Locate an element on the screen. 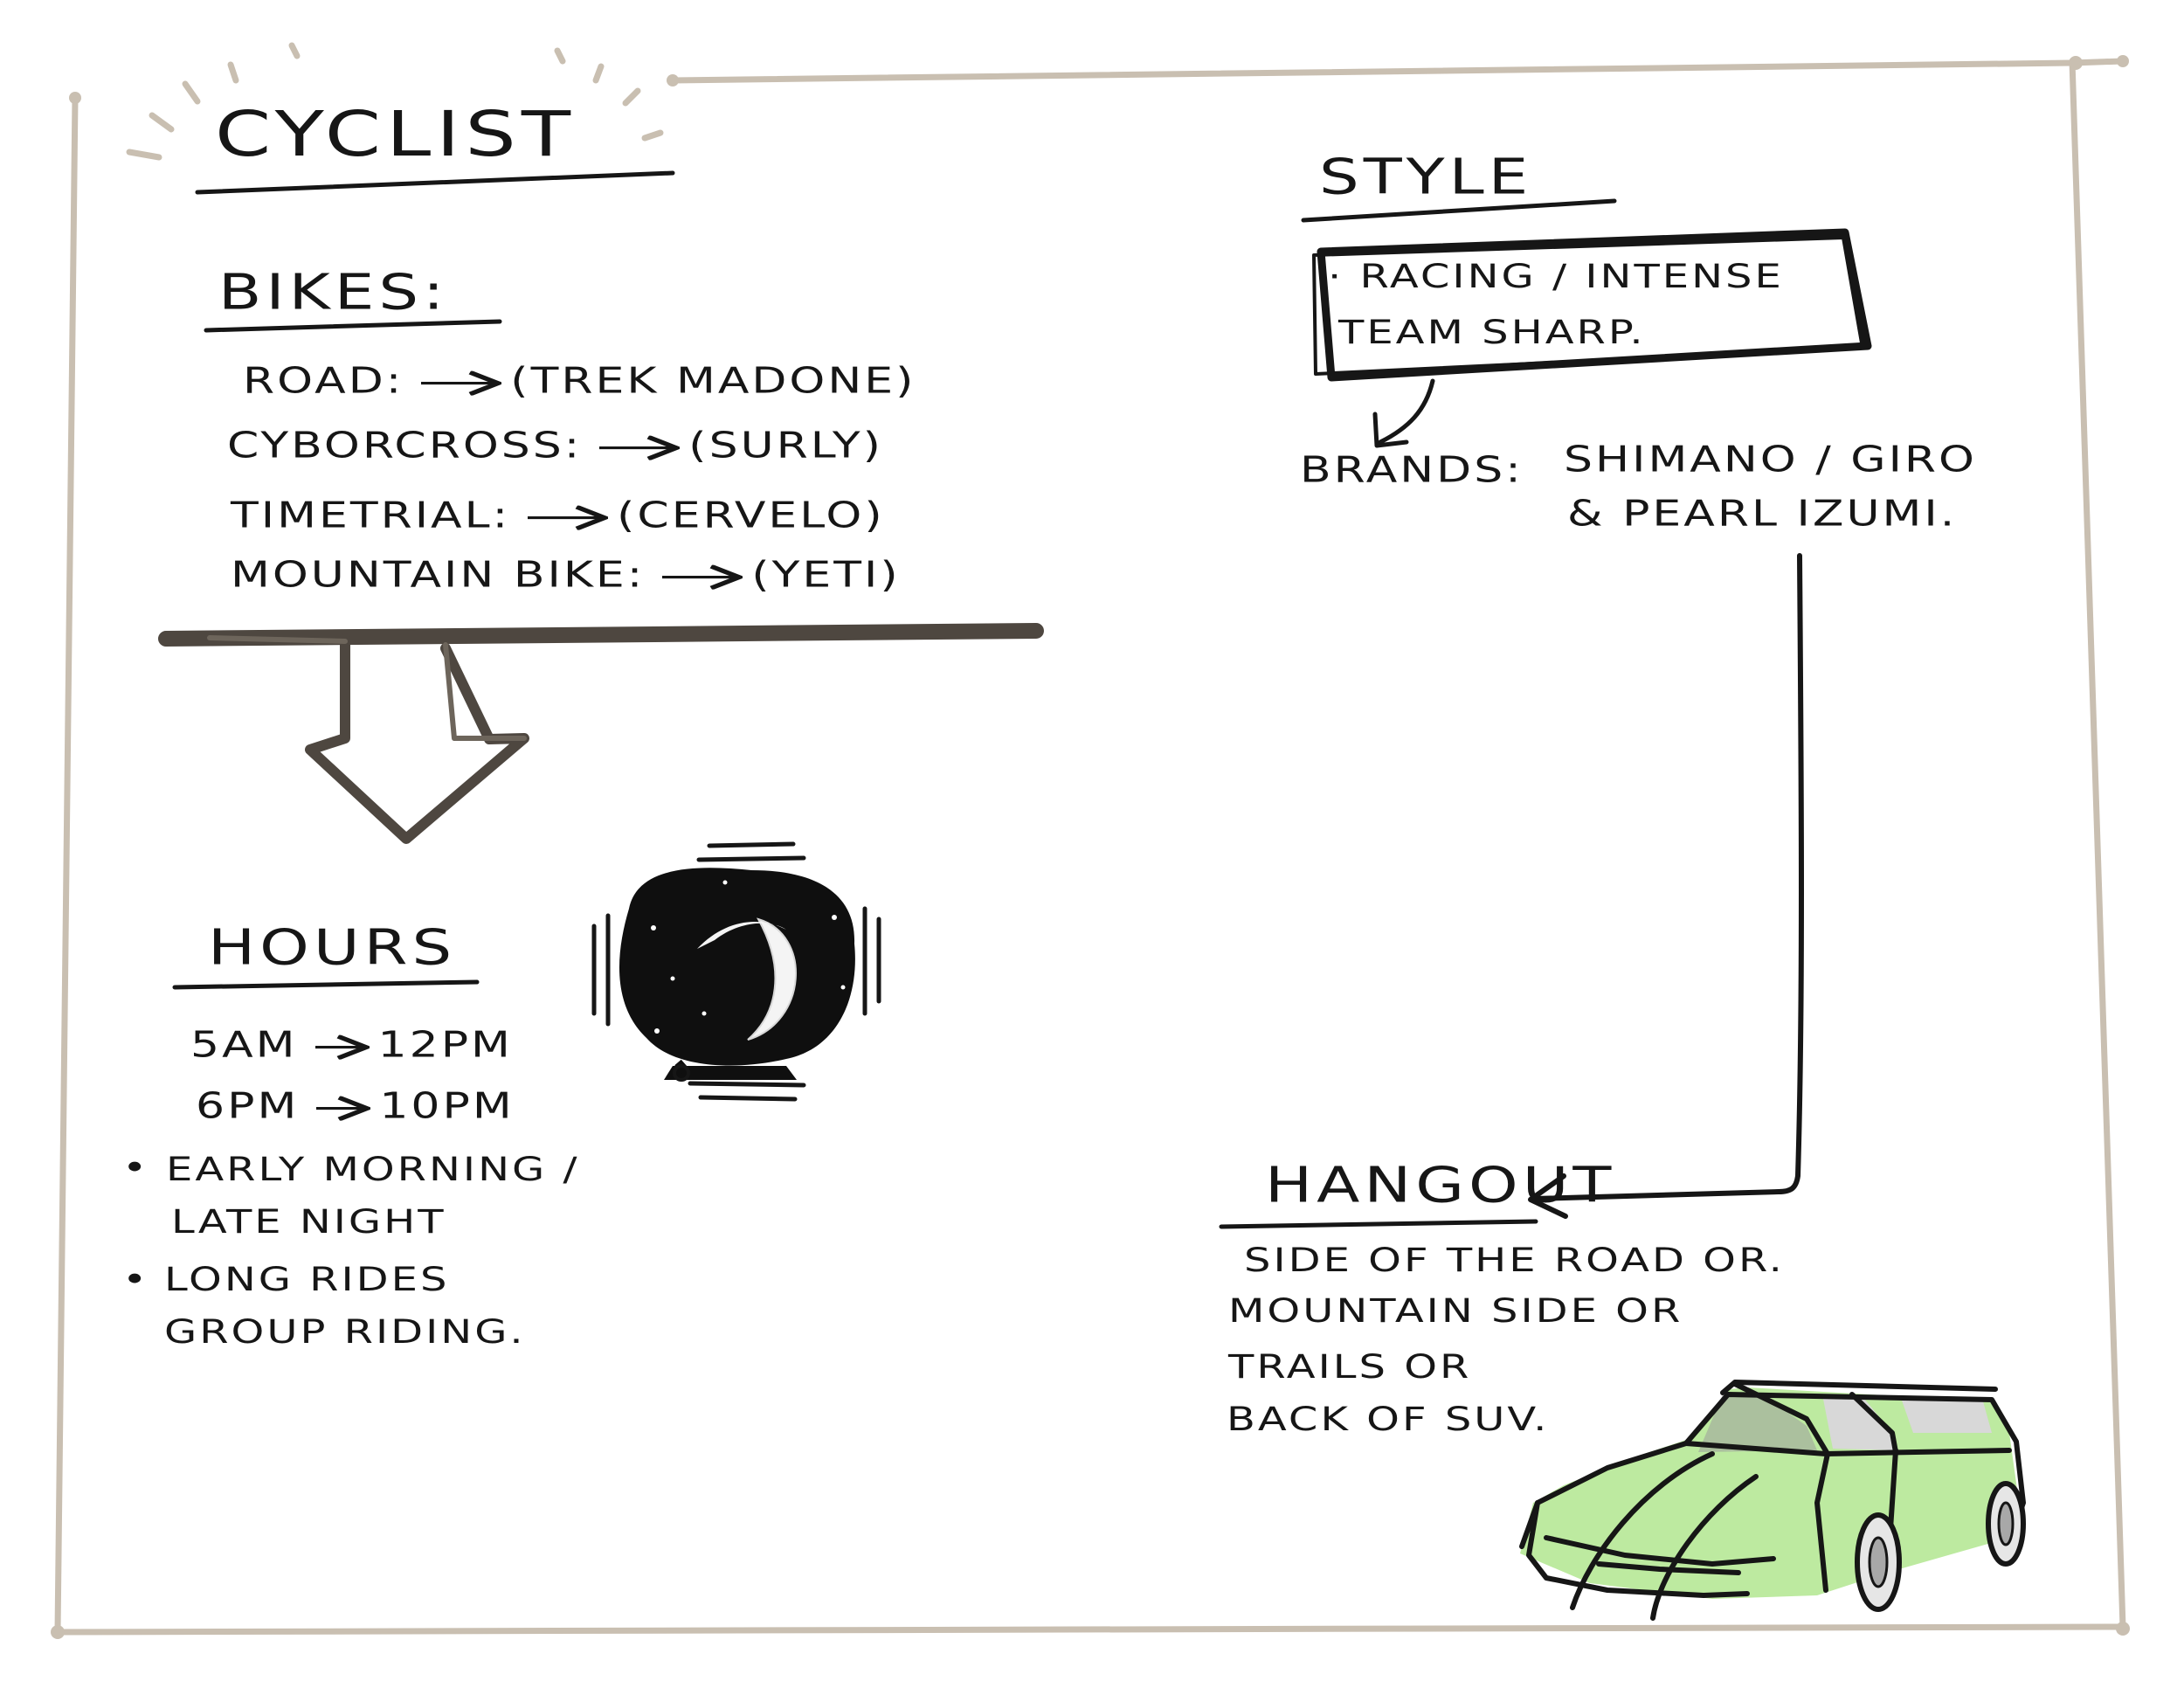  page-title: Cyclist is located at coordinates (396, 134).